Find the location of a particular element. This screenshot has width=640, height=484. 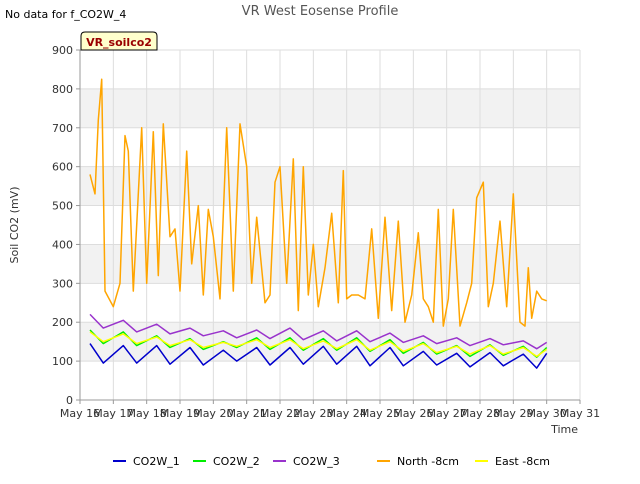

site-badge: VR_soilco2 is located at coordinates (119, 41).